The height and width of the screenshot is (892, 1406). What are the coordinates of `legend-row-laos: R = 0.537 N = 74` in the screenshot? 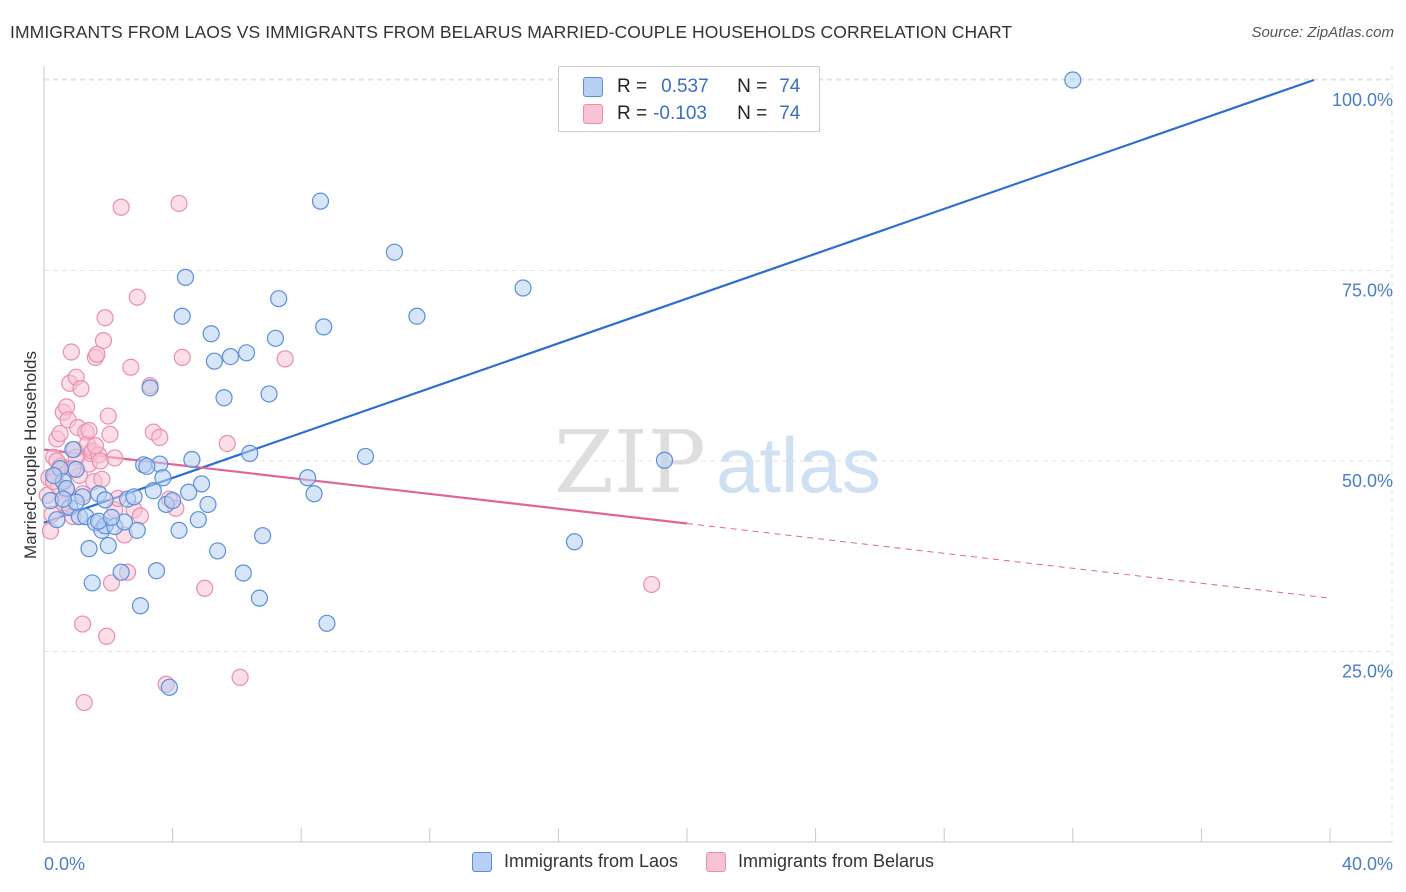 It's located at (691, 87).